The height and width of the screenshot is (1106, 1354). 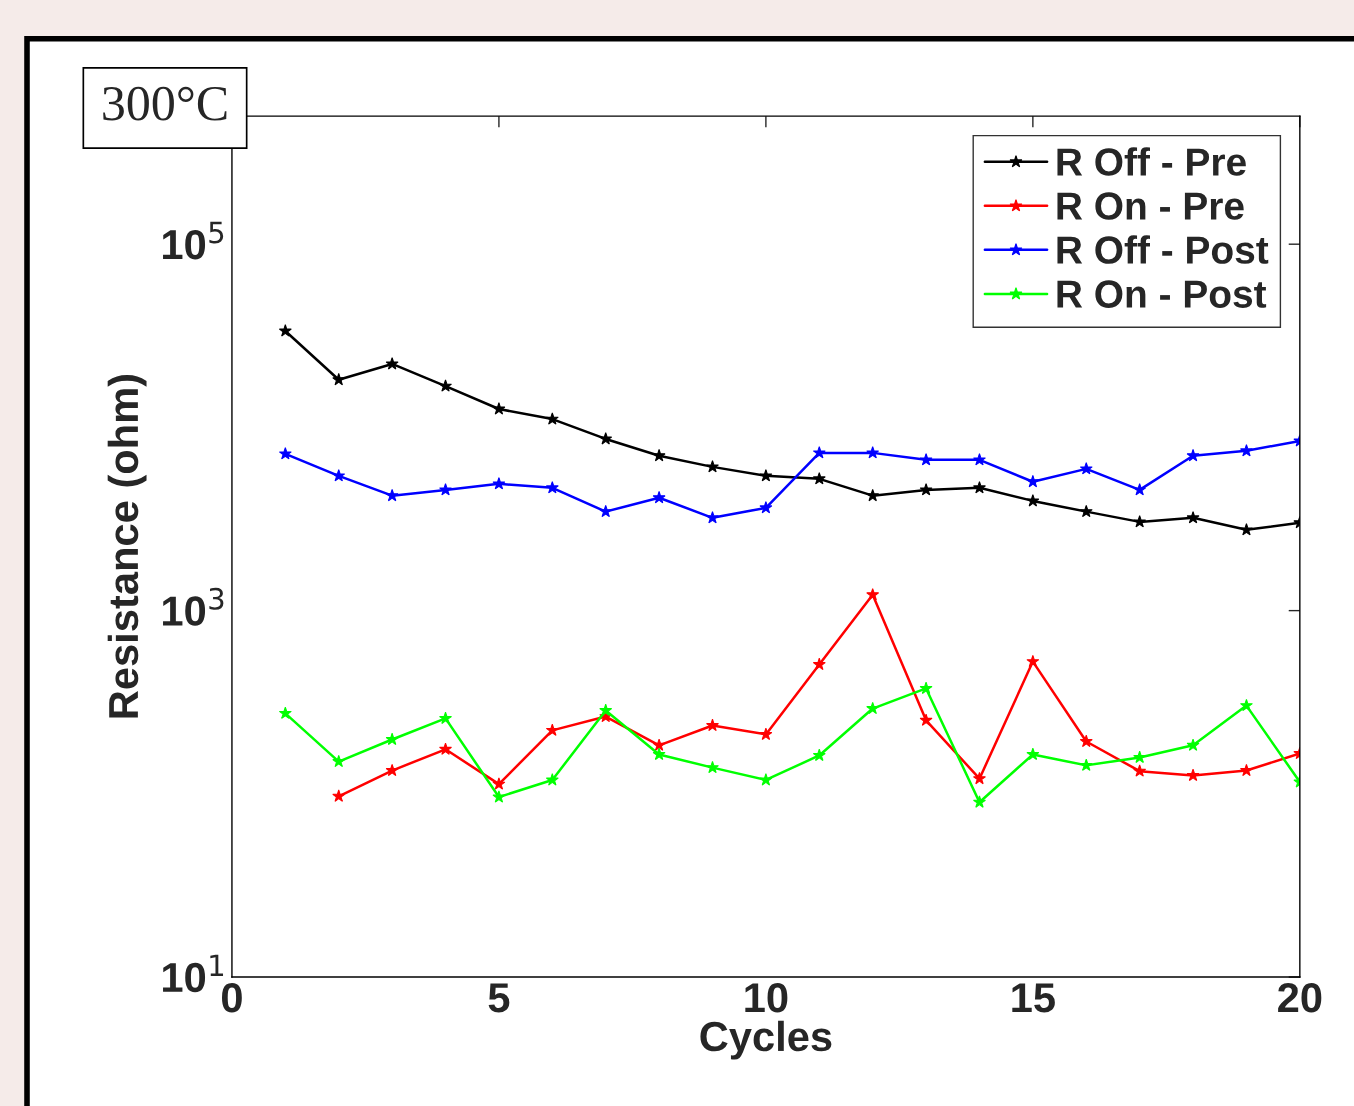 What do you see at coordinates (1162, 294) in the screenshot?
I see `legend-label: R On - Post` at bounding box center [1162, 294].